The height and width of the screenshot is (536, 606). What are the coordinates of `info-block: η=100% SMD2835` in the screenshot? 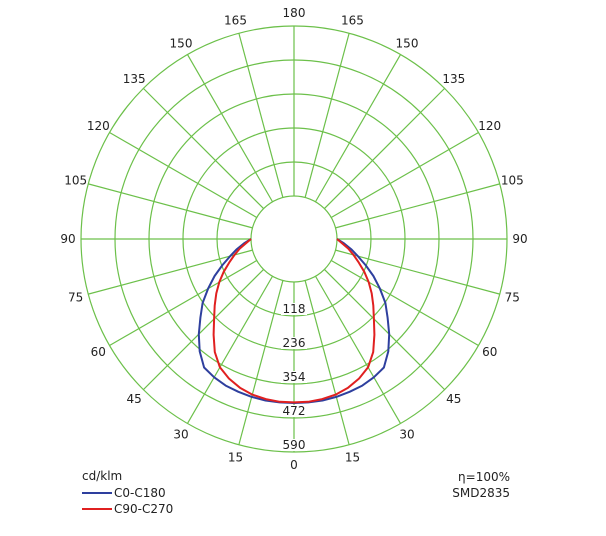 It's located at (481, 485).